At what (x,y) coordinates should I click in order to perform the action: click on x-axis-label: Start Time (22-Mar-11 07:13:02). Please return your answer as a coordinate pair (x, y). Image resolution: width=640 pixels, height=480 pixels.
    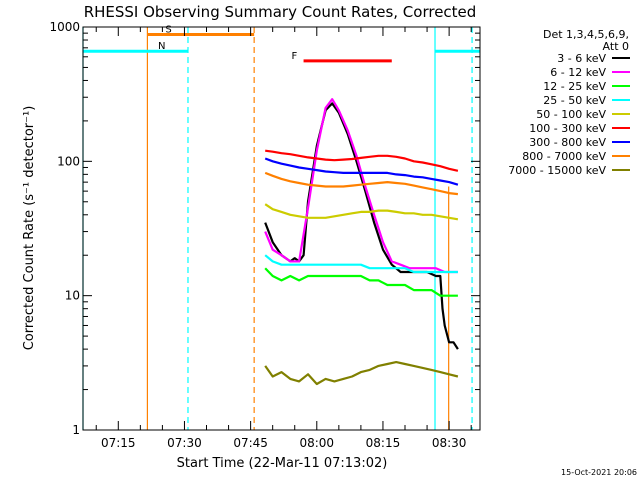
    Looking at the image, I should click on (282, 463).